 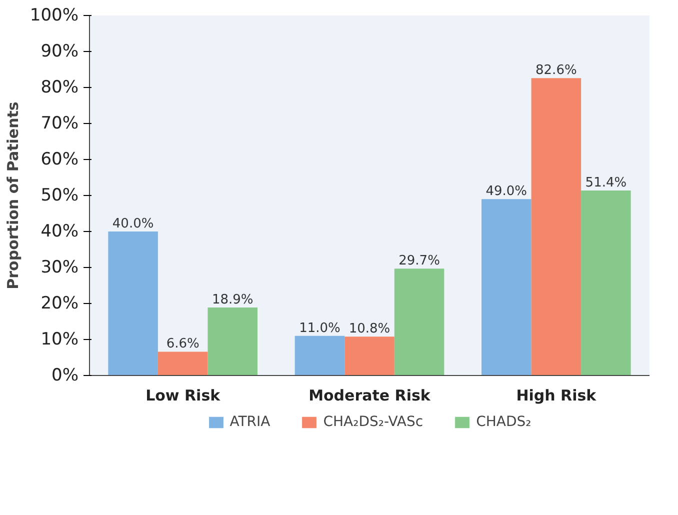 I want to click on data-label: 11.0%, so click(x=319, y=328).